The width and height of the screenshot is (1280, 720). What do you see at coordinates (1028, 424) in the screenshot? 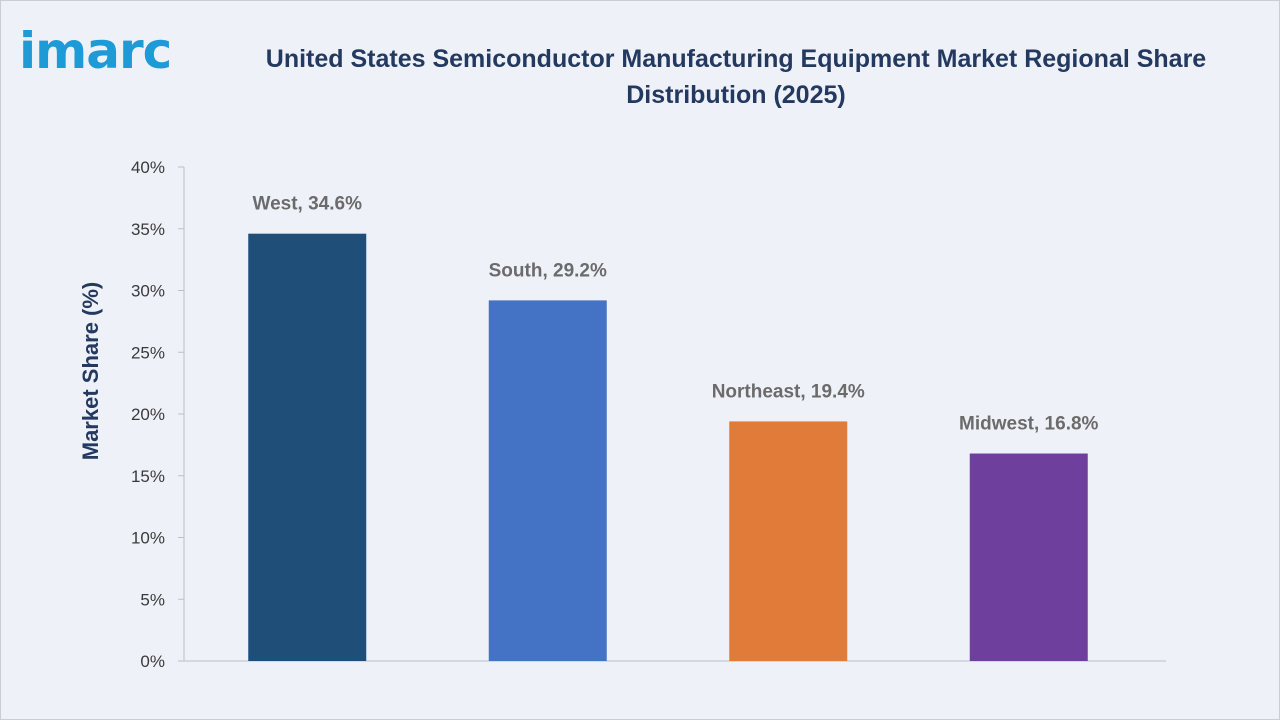
I see `data-label-midwest: Midwest, 16.8%` at bounding box center [1028, 424].